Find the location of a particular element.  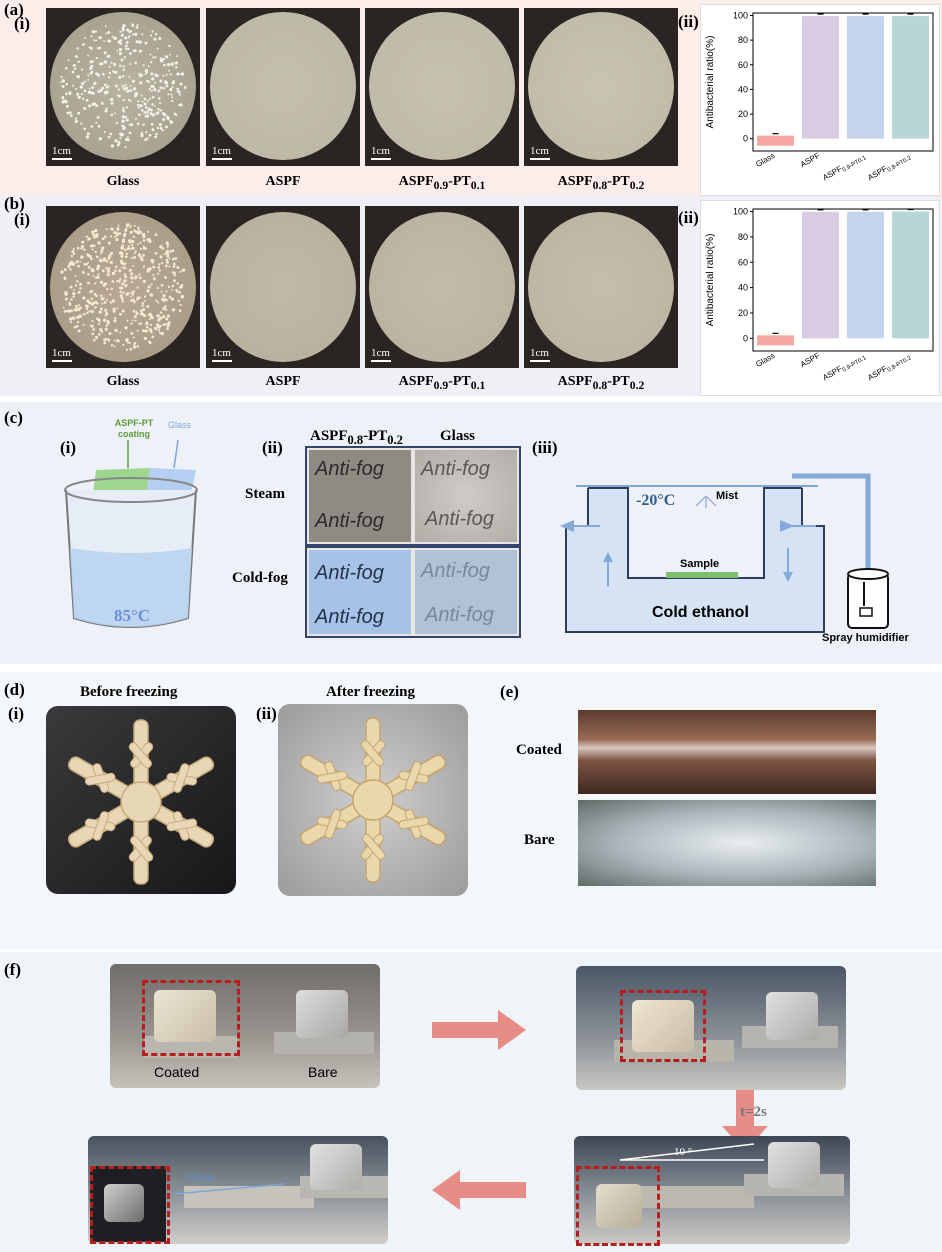

arrow-right-icon is located at coordinates (479, 1030).